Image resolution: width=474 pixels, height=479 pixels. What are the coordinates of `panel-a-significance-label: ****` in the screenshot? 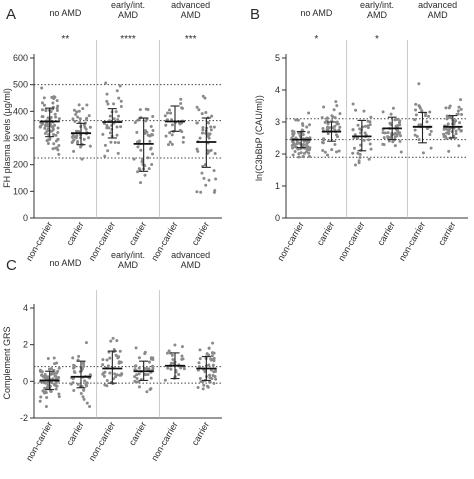 It's located at (128, 39).